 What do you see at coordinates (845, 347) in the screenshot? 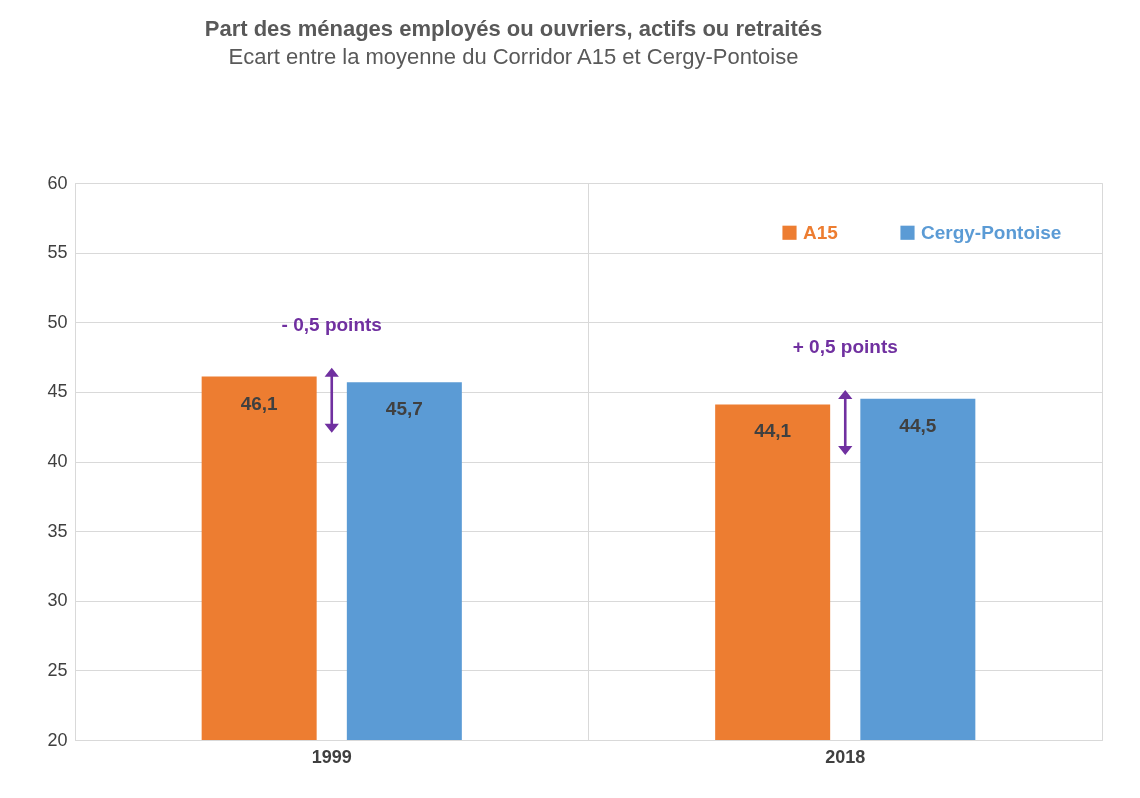
I see `annotation: + 0,5 points` at bounding box center [845, 347].